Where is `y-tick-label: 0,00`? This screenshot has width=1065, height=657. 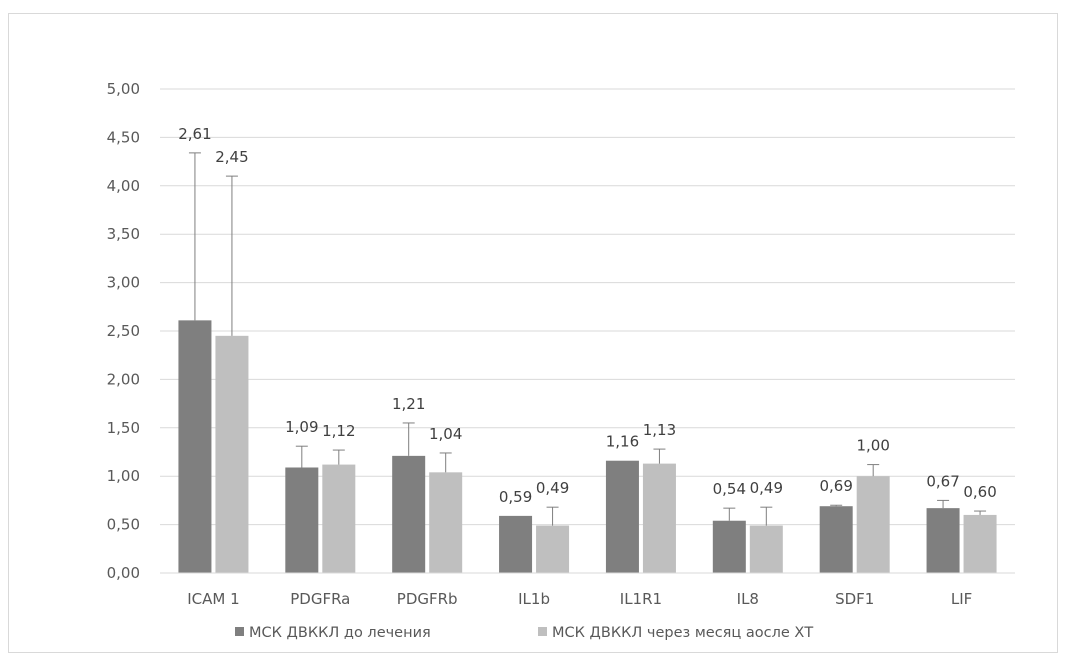 y-tick-label: 0,00 is located at coordinates (123, 573).